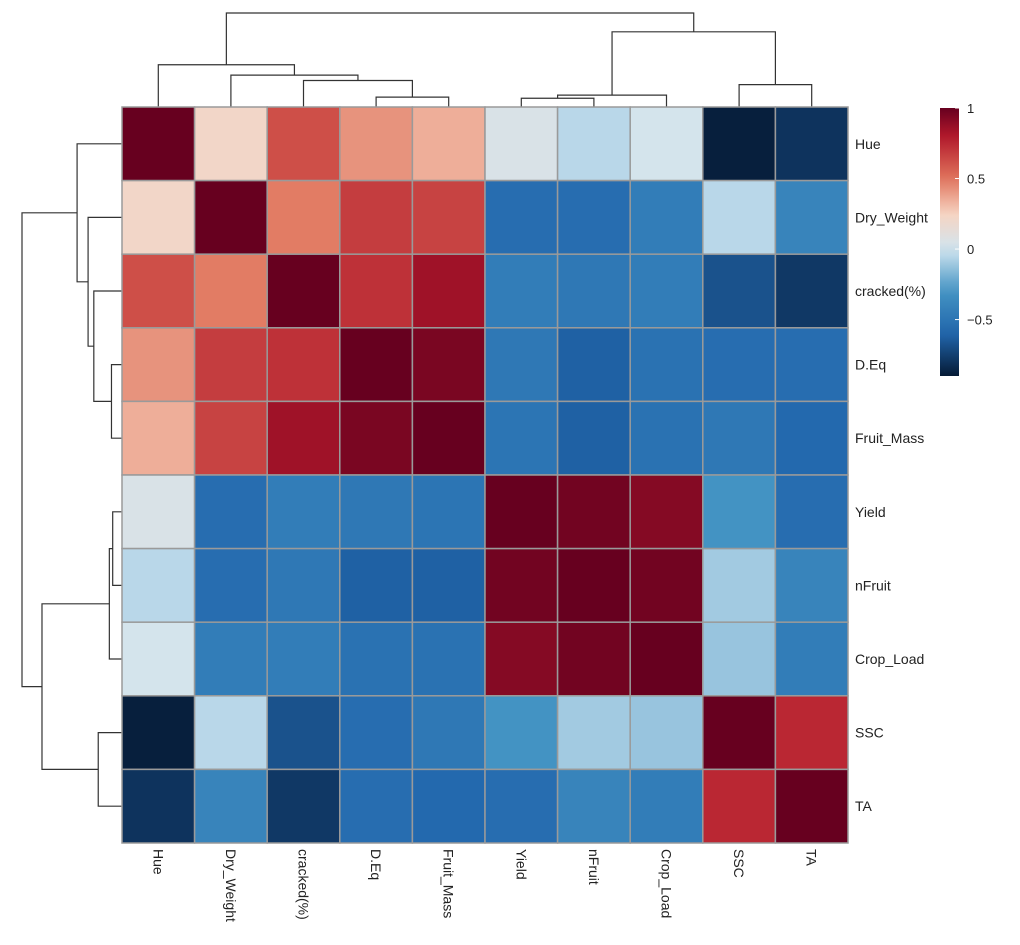 The width and height of the screenshot is (1020, 945). Describe the element at coordinates (448, 144) in the screenshot. I see `cell-hue-fruit-mass` at that location.